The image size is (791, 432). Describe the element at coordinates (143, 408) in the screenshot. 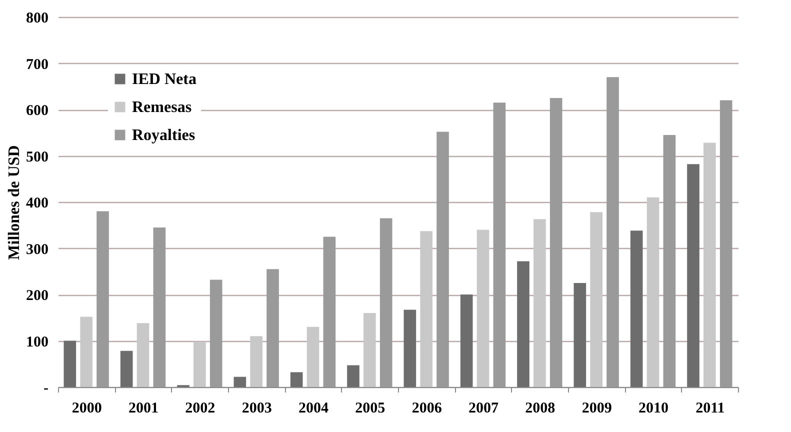

I see `x-tick-label: 2001` at that location.